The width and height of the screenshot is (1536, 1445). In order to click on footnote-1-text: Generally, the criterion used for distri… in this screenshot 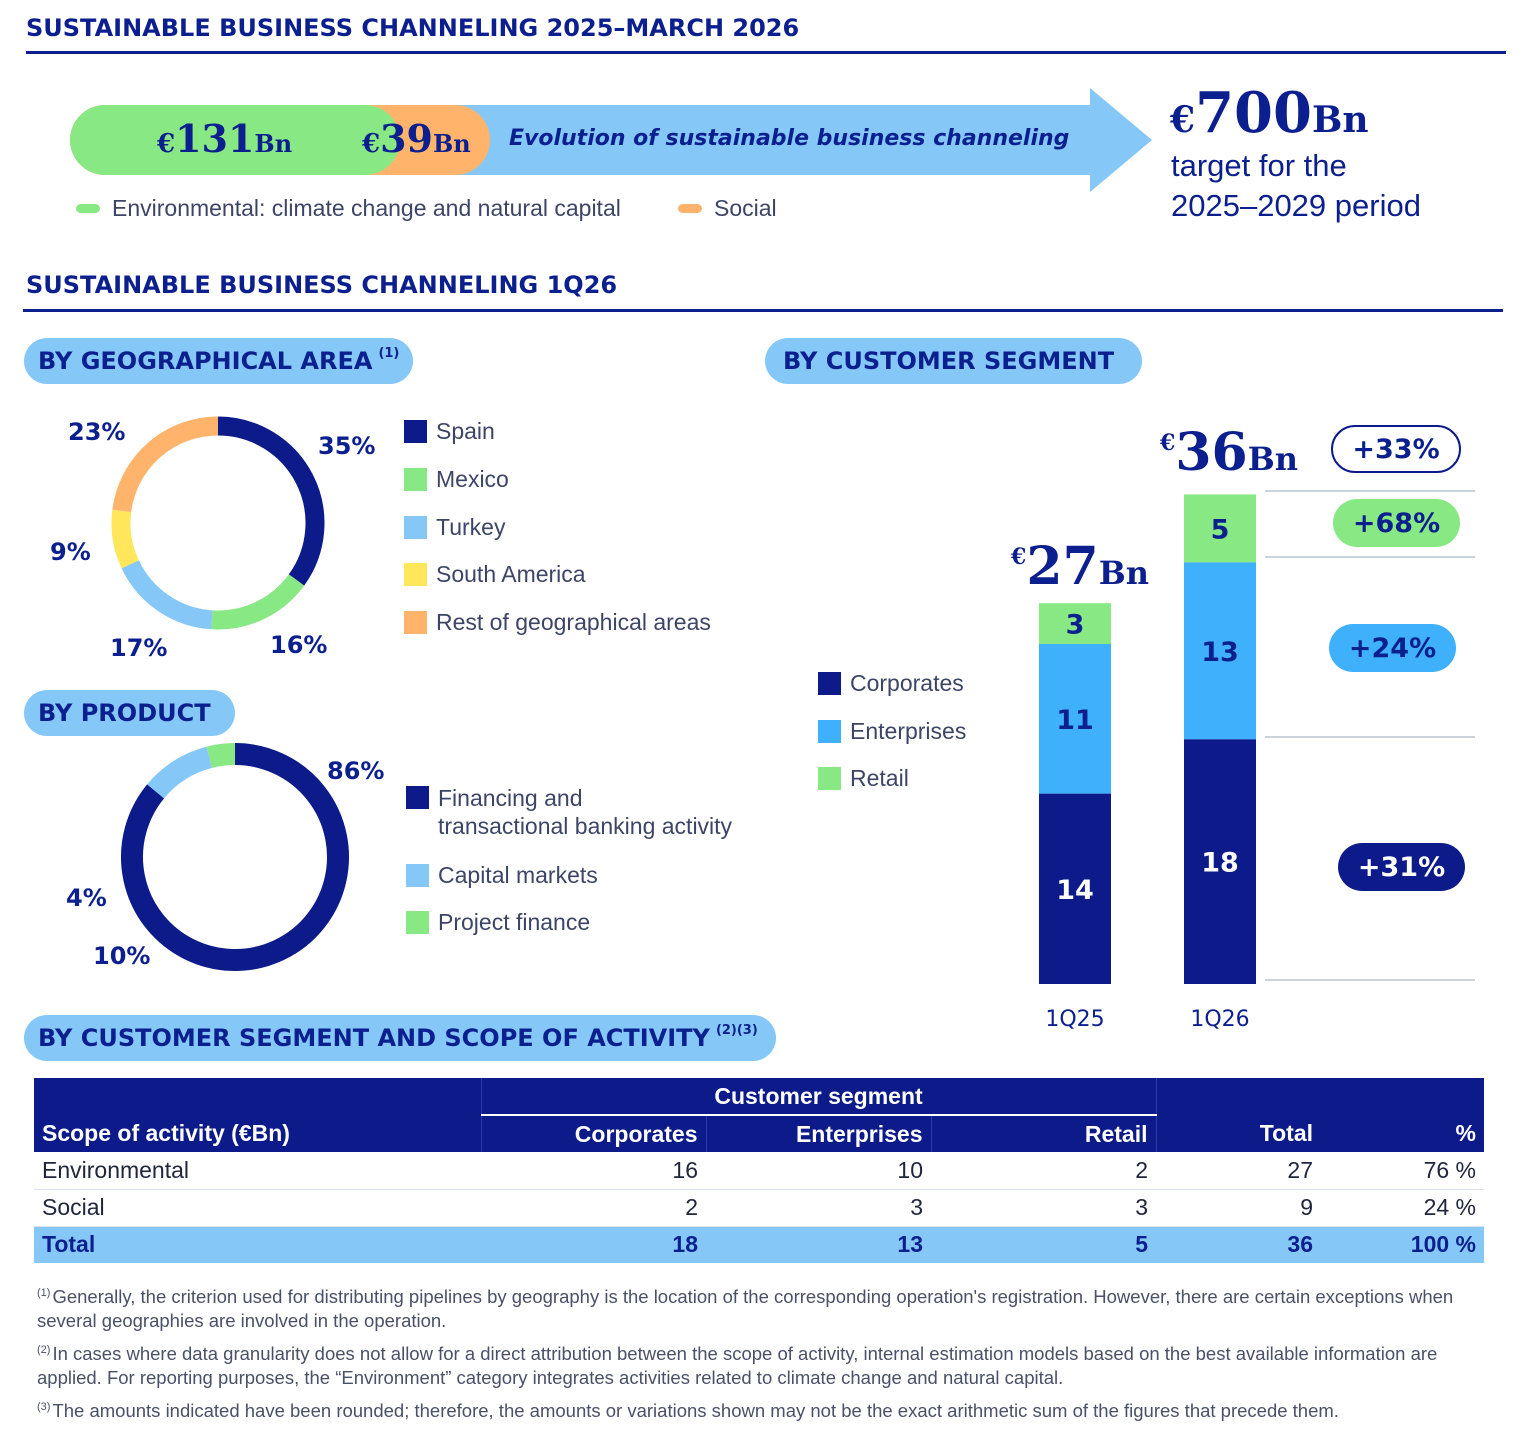, I will do `click(745, 1309)`.